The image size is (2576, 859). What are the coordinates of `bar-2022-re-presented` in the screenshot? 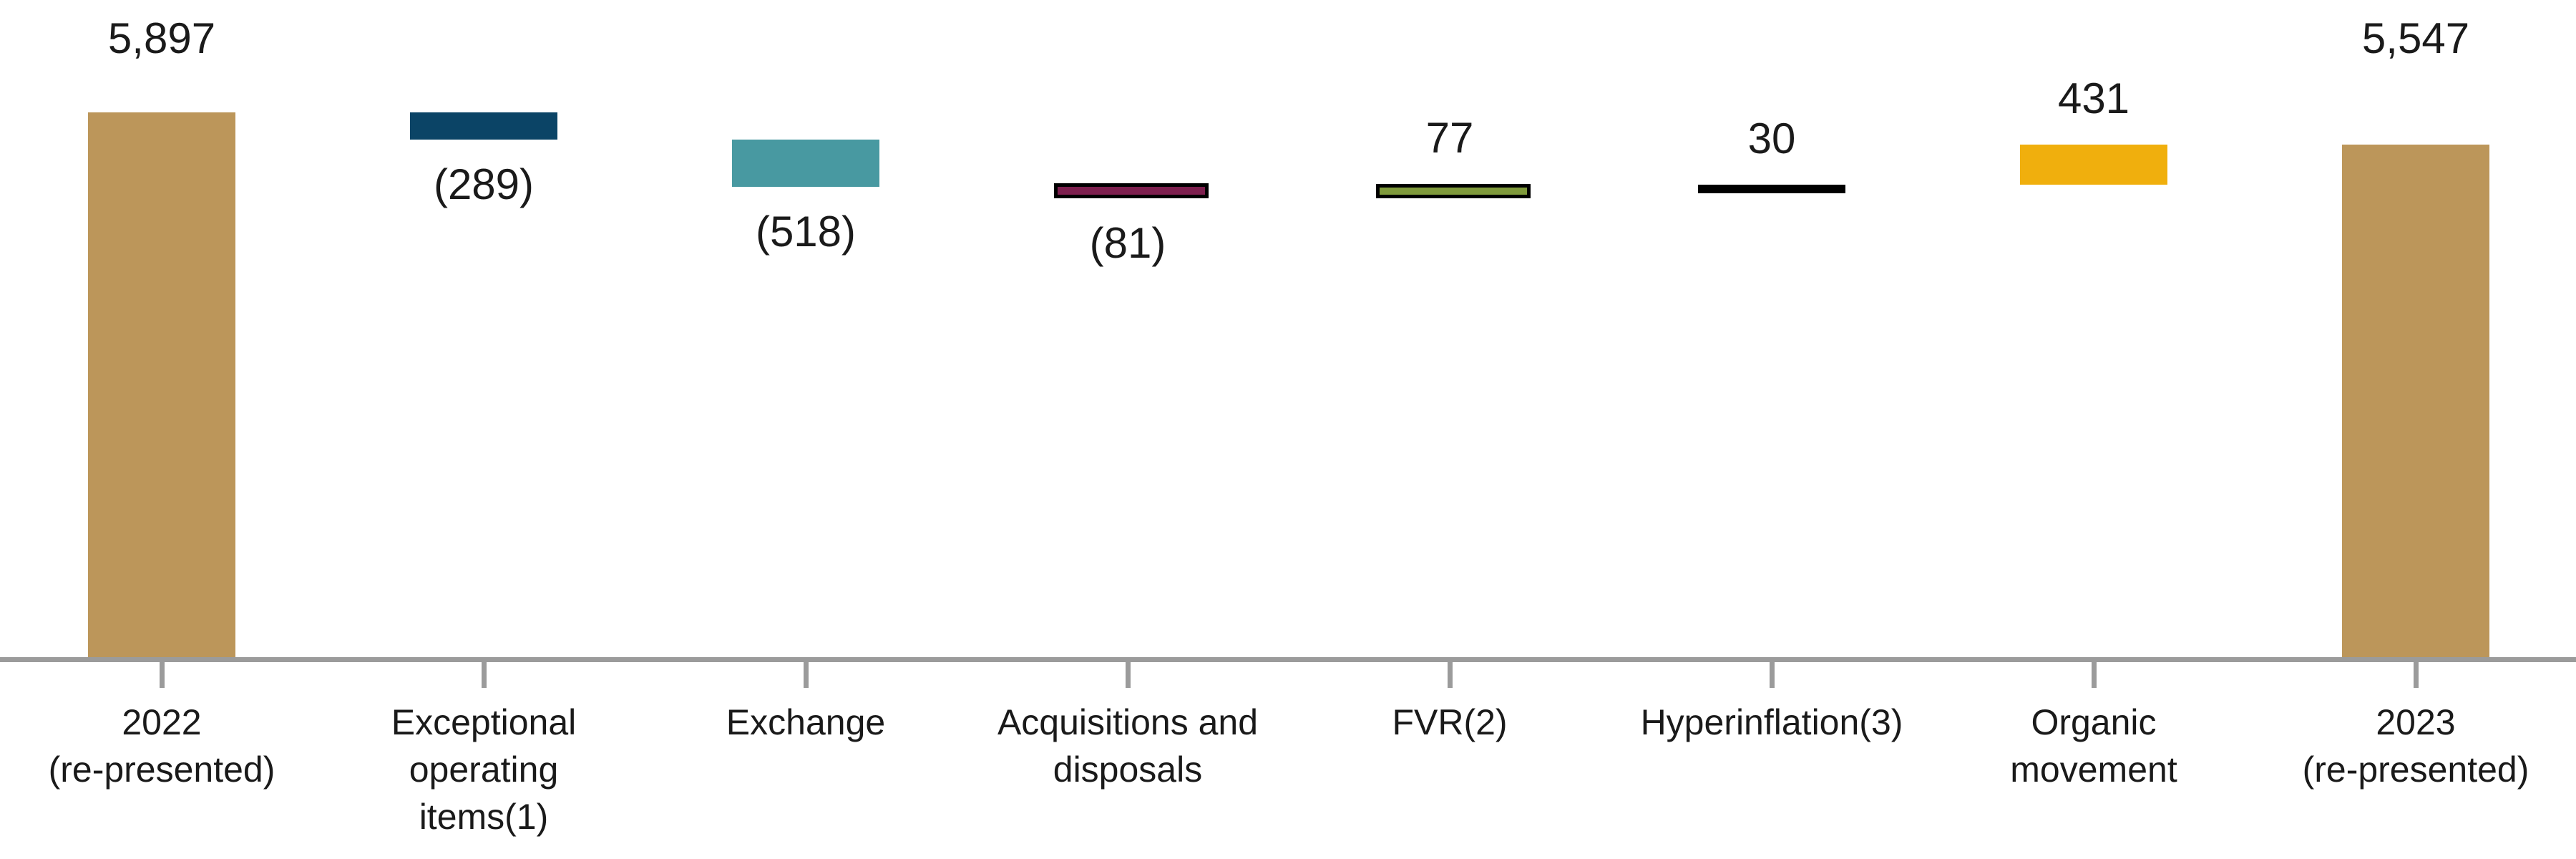 It's located at (161, 384).